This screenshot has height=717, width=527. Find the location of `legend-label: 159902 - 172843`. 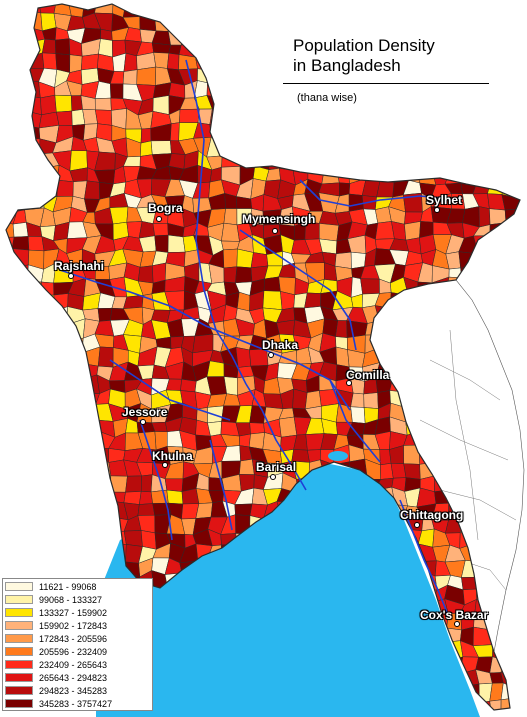

legend-label: 159902 - 172843 is located at coordinates (73, 625).